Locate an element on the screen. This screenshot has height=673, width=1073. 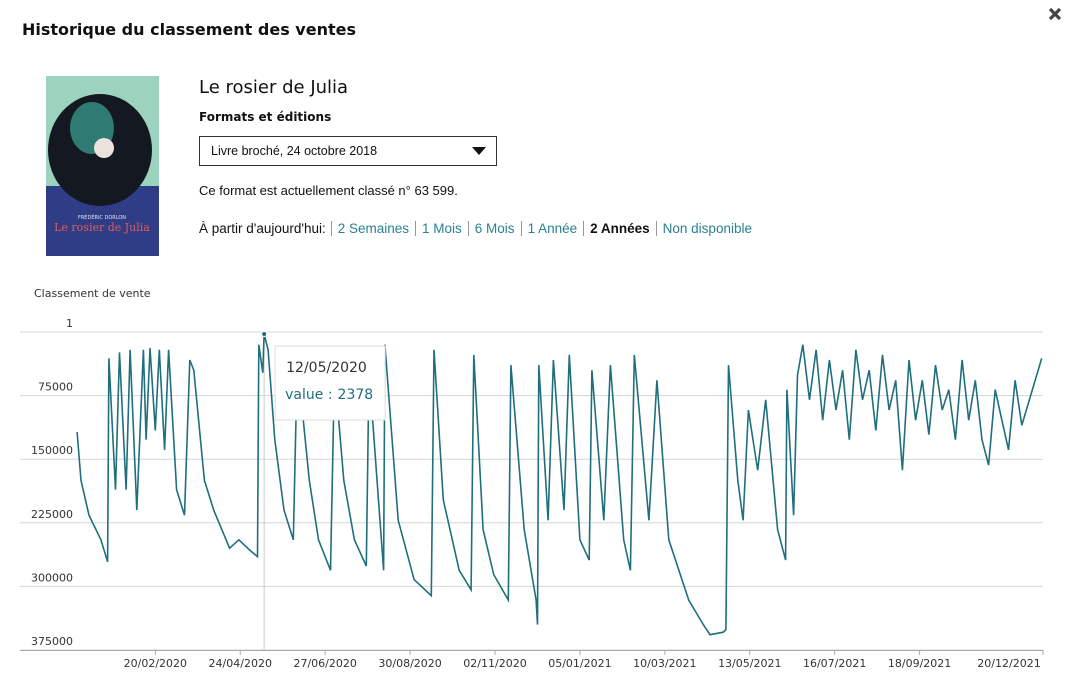
range-link: 1 Année is located at coordinates (552, 228).